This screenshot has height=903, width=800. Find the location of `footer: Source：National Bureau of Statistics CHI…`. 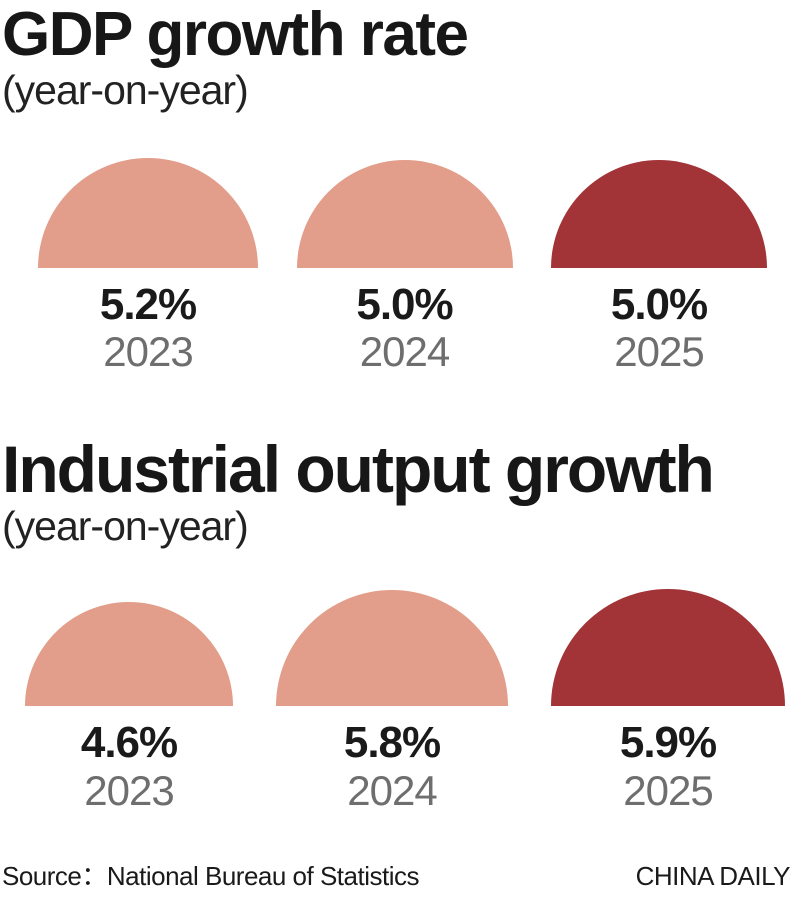

footer: Source：National Bureau of Statistics CHI… is located at coordinates (396, 876).